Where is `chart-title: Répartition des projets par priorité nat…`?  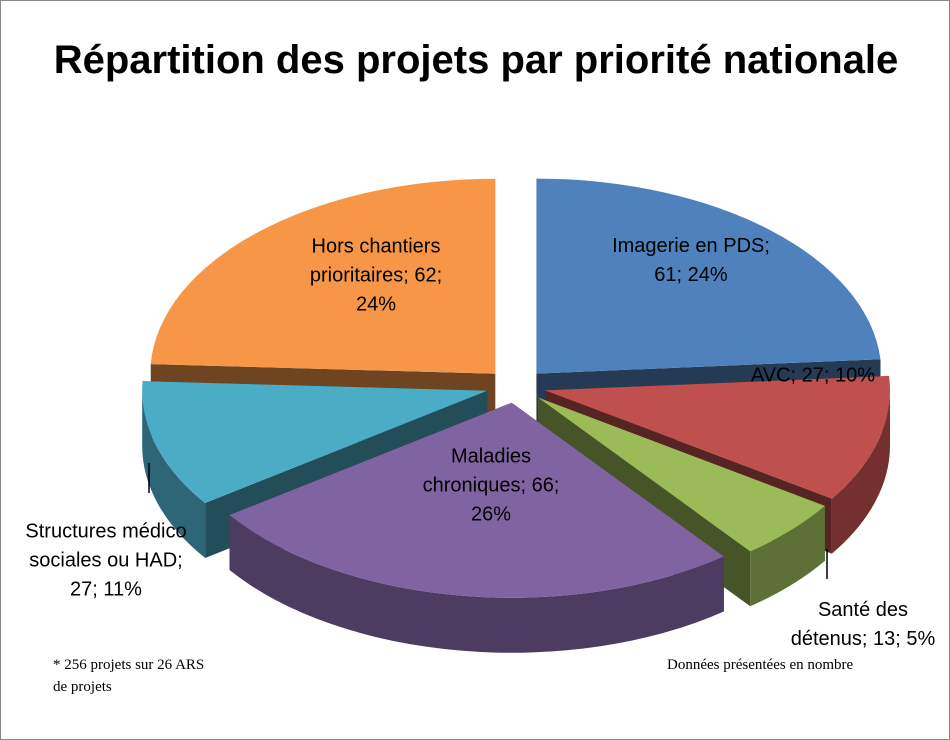
chart-title: Répartition des projets par priorité nat… is located at coordinates (476, 60).